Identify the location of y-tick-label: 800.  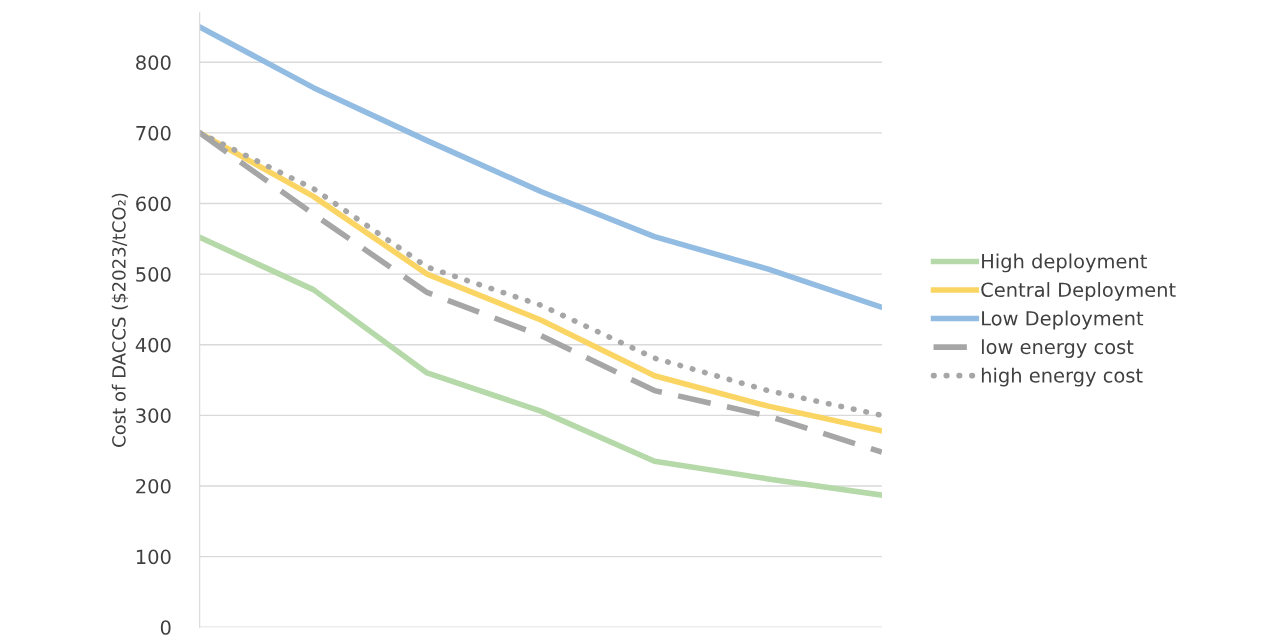
(153, 62).